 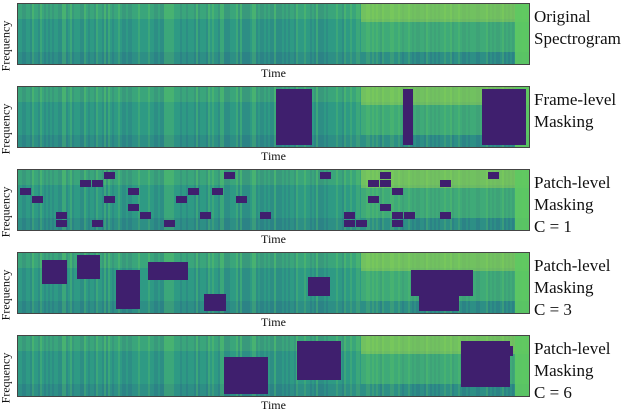 I want to click on caption-line: Patch-level, so click(x=572, y=182).